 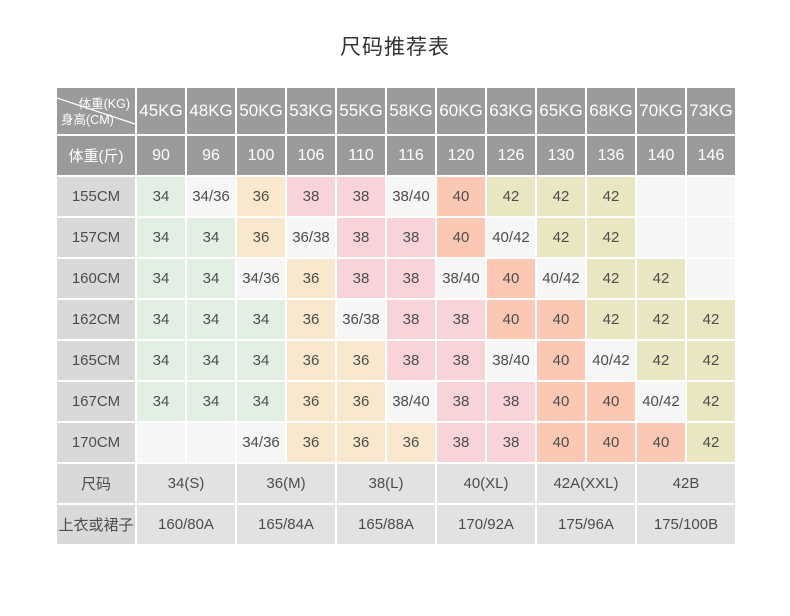 I want to click on jin-value-cell: 140, so click(x=661, y=155).